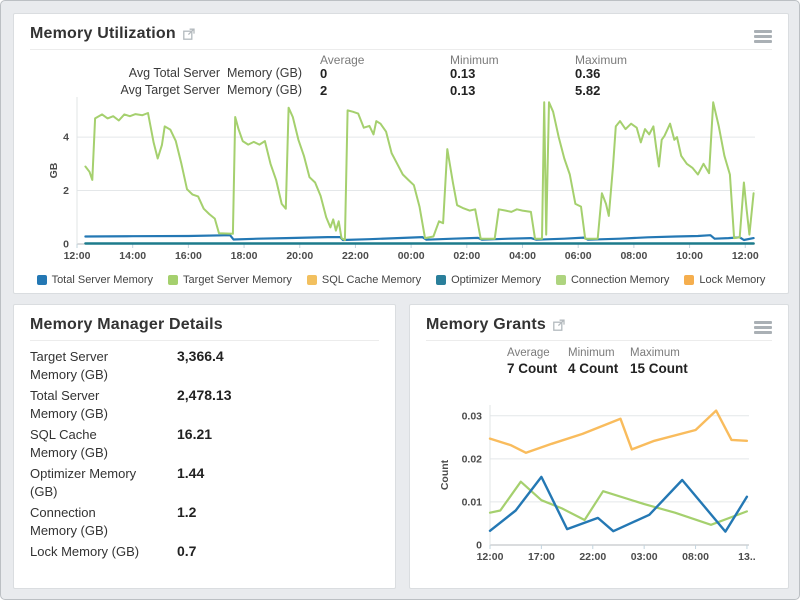  Describe the element at coordinates (66, 138) in the screenshot. I see `svg-text: 4` at that location.